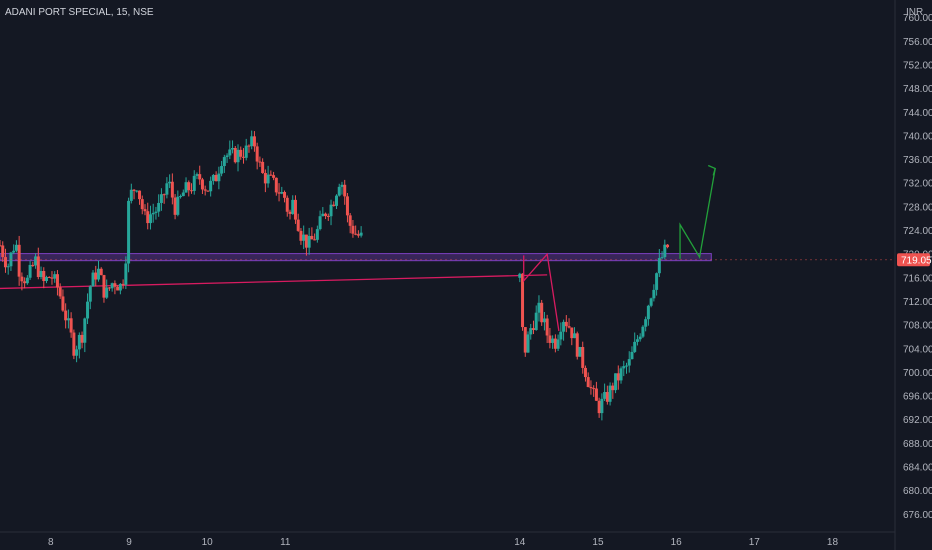 This screenshot has height=550, width=932. I want to click on support-zone, so click(356, 257).